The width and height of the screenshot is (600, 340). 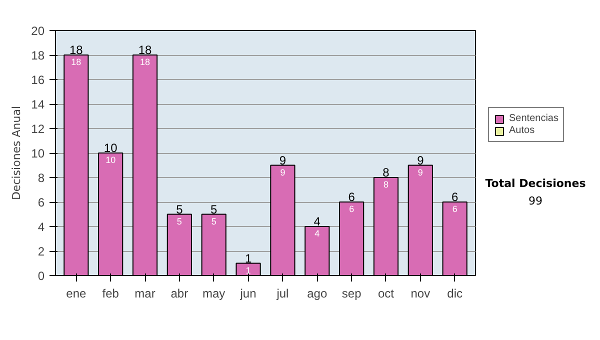 What do you see at coordinates (248, 258) in the screenshot?
I see `total-label: 1` at bounding box center [248, 258].